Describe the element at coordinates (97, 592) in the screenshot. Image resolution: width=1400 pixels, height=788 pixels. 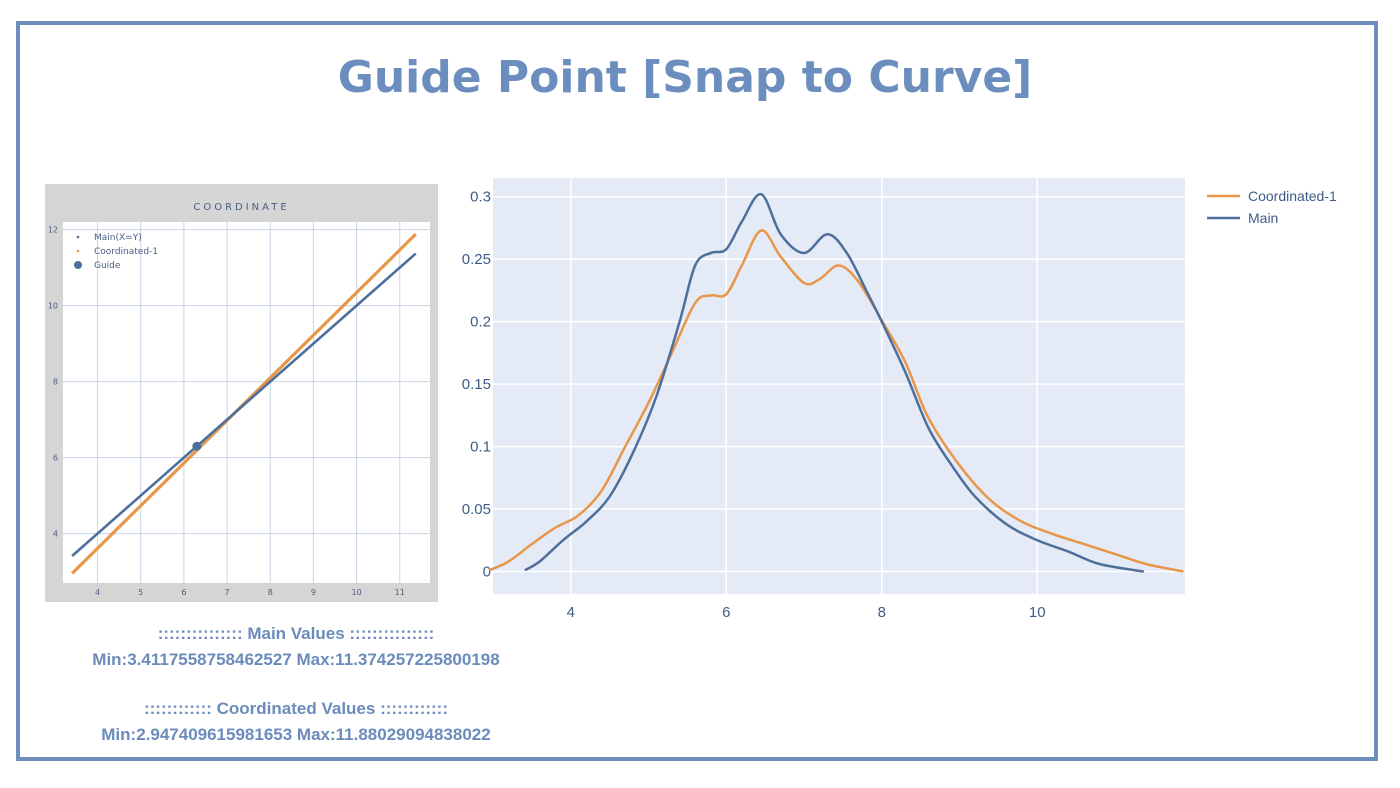
I see `coordinate-x-tick-label: 4` at that location.